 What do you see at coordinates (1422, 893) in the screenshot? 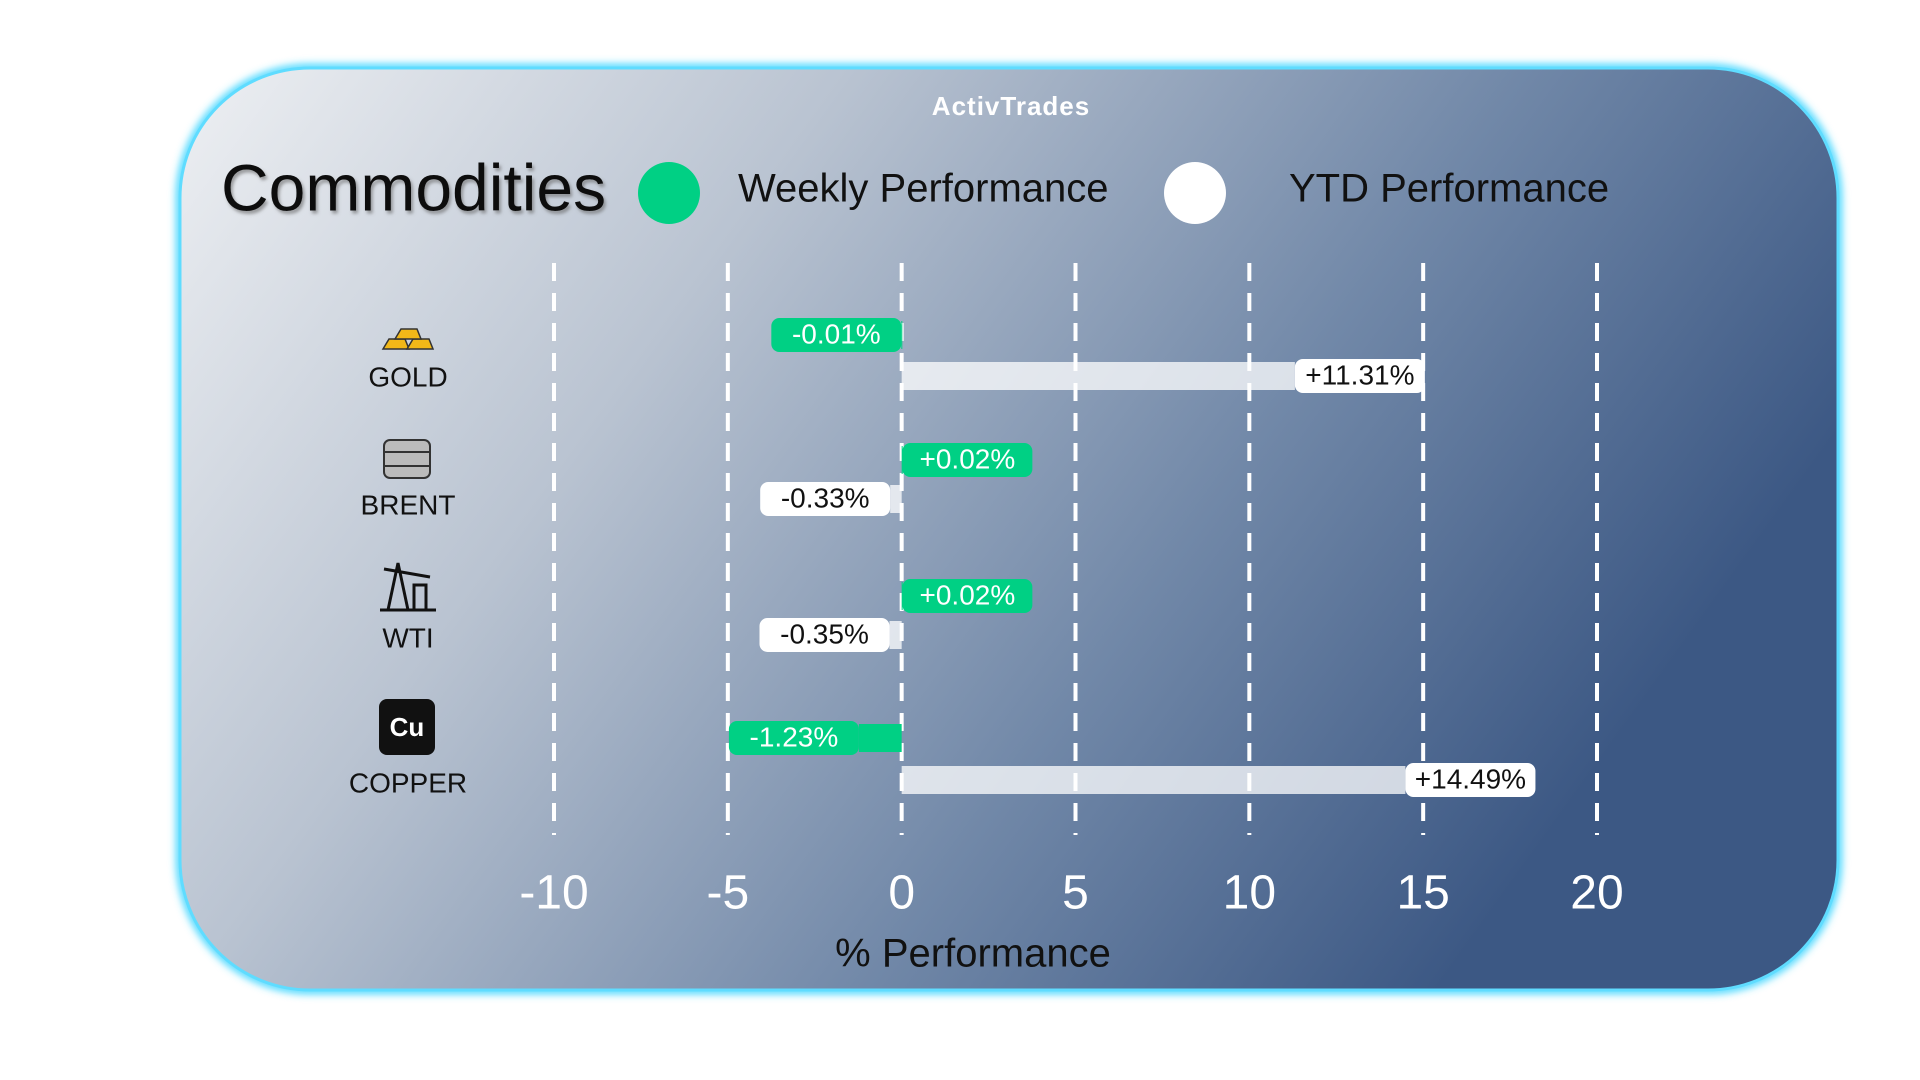
I see `x-tick-label: 15` at bounding box center [1422, 893].